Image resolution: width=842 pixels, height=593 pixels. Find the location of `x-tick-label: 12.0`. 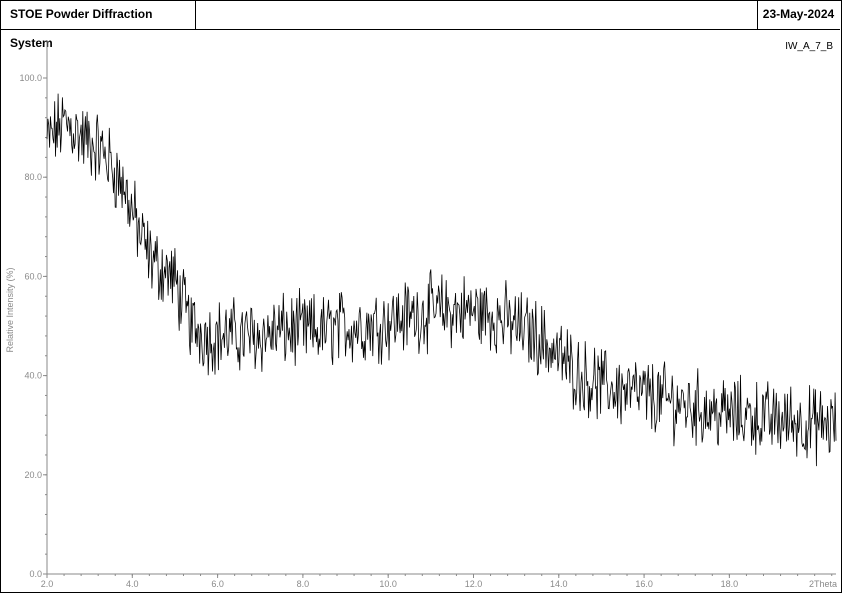

x-tick-label: 12.0 is located at coordinates (474, 584).